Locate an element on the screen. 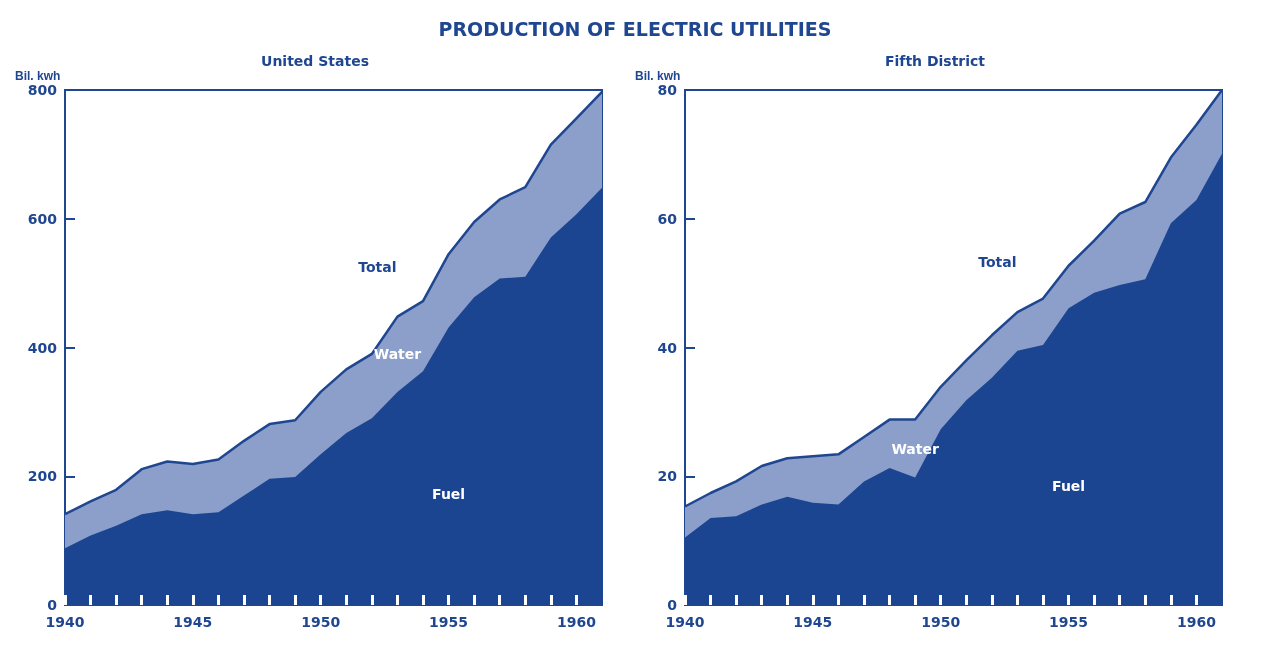  y-tick-label: 40 is located at coordinates (667, 347).